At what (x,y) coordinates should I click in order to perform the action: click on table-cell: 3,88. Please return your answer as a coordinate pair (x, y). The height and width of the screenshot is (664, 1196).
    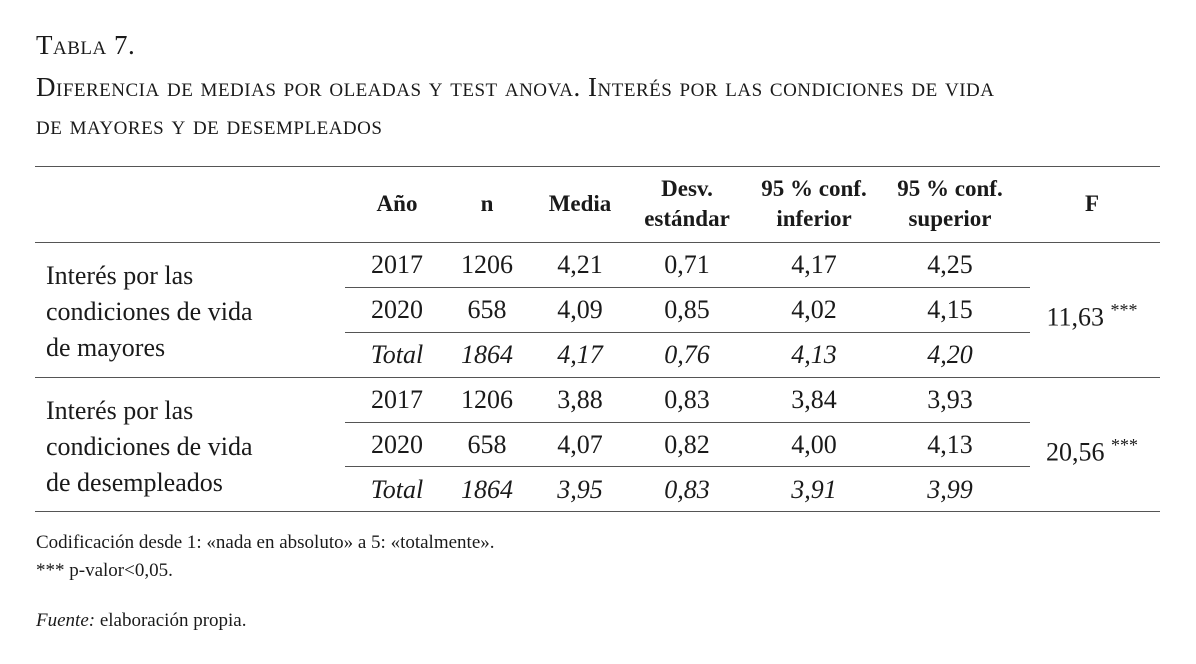
    Looking at the image, I should click on (580, 399).